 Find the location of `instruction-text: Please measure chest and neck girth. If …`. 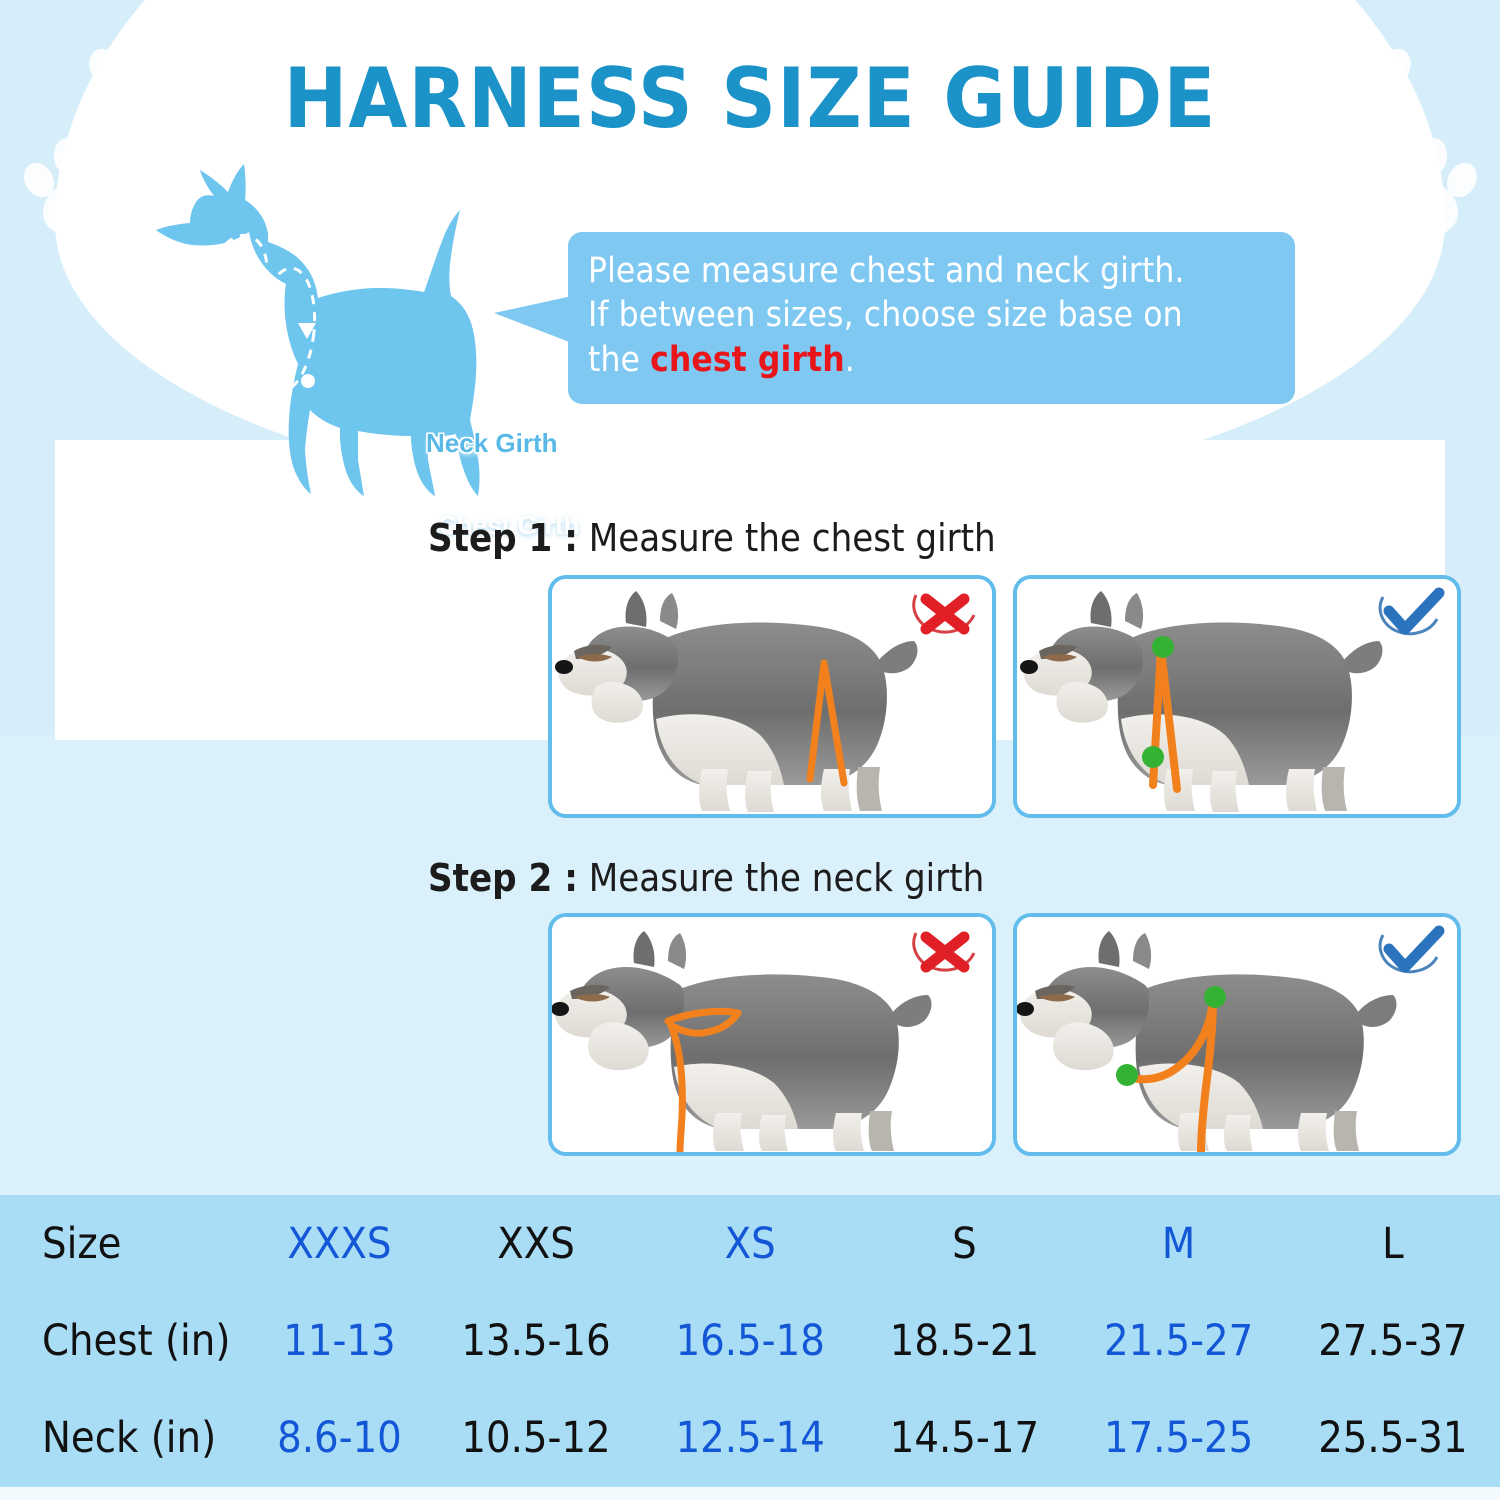

instruction-text: Please measure chest and neck girth. If … is located at coordinates (938, 315).